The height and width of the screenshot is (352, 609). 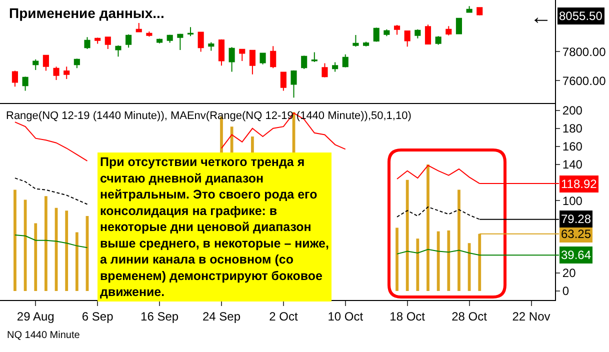 What do you see at coordinates (569, 273) in the screenshot?
I see `y-tick-label: 20` at bounding box center [569, 273].